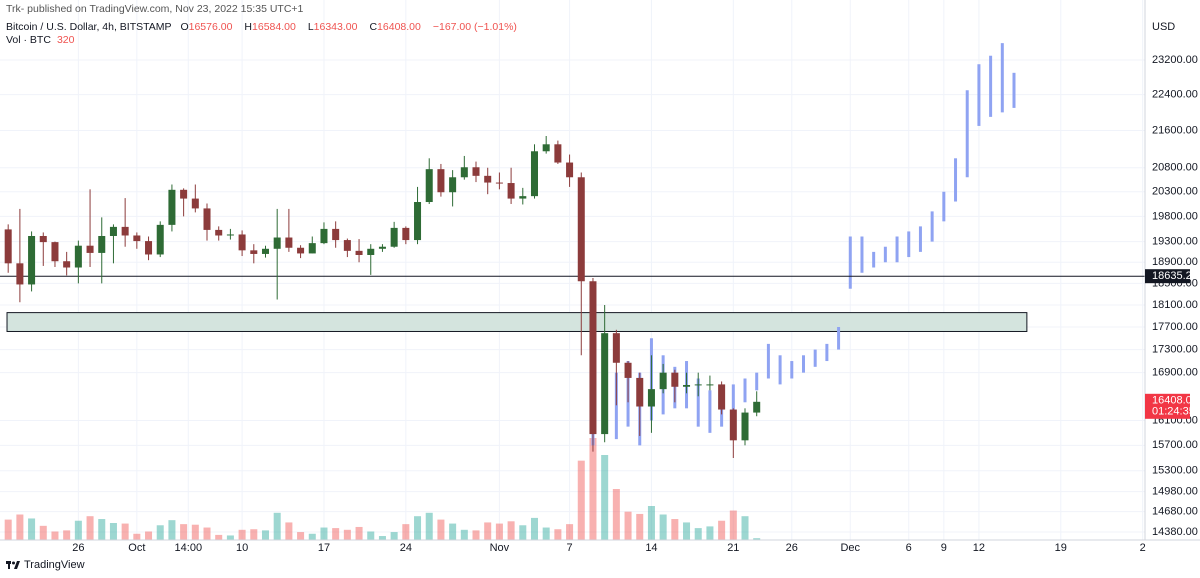 The image size is (1200, 578). I want to click on x-tick-label: 10, so click(242, 548).